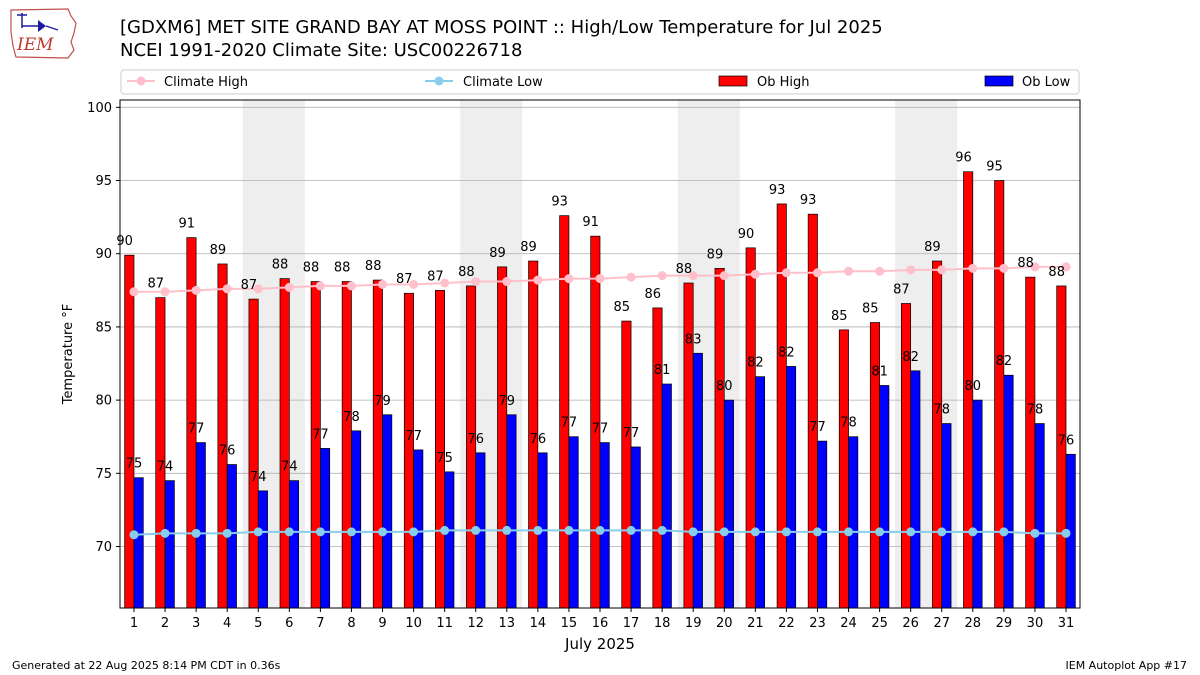  Describe the element at coordinates (600, 623) in the screenshot. I see `x-tick-label: 16` at that location.